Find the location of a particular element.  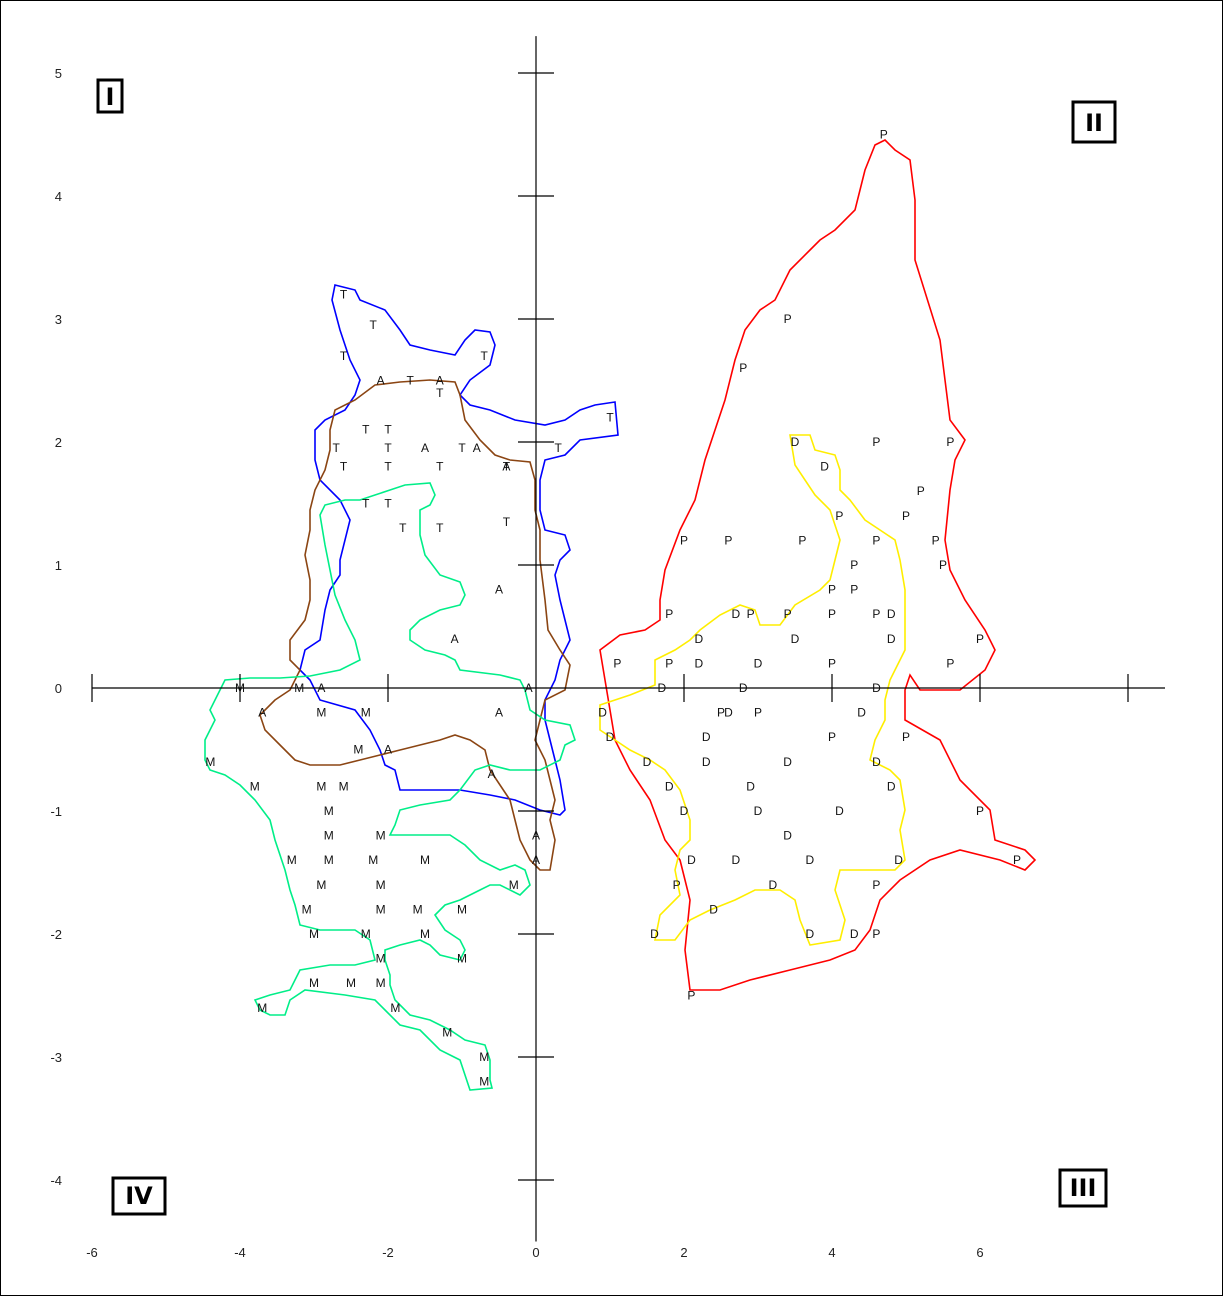

quadrant-II-label: II is located at coordinates (1094, 123).